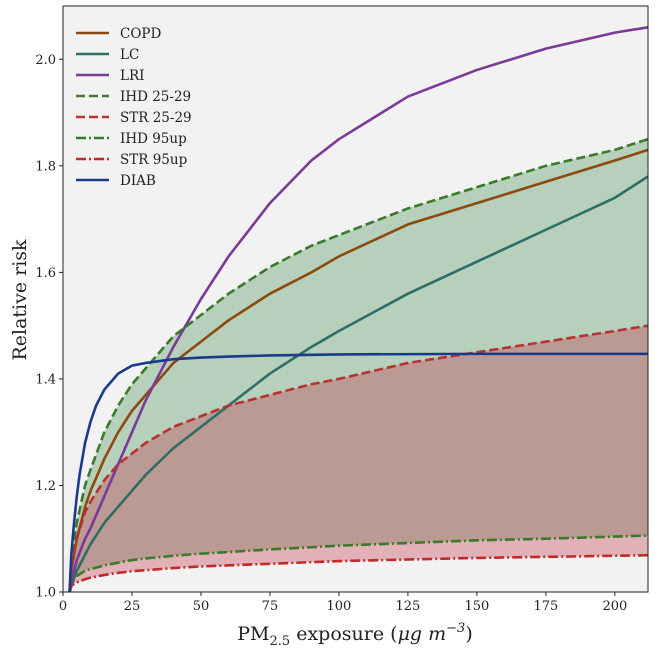 The height and width of the screenshot is (671, 658). I want to click on y-tick-label: 2.0, so click(45, 60).